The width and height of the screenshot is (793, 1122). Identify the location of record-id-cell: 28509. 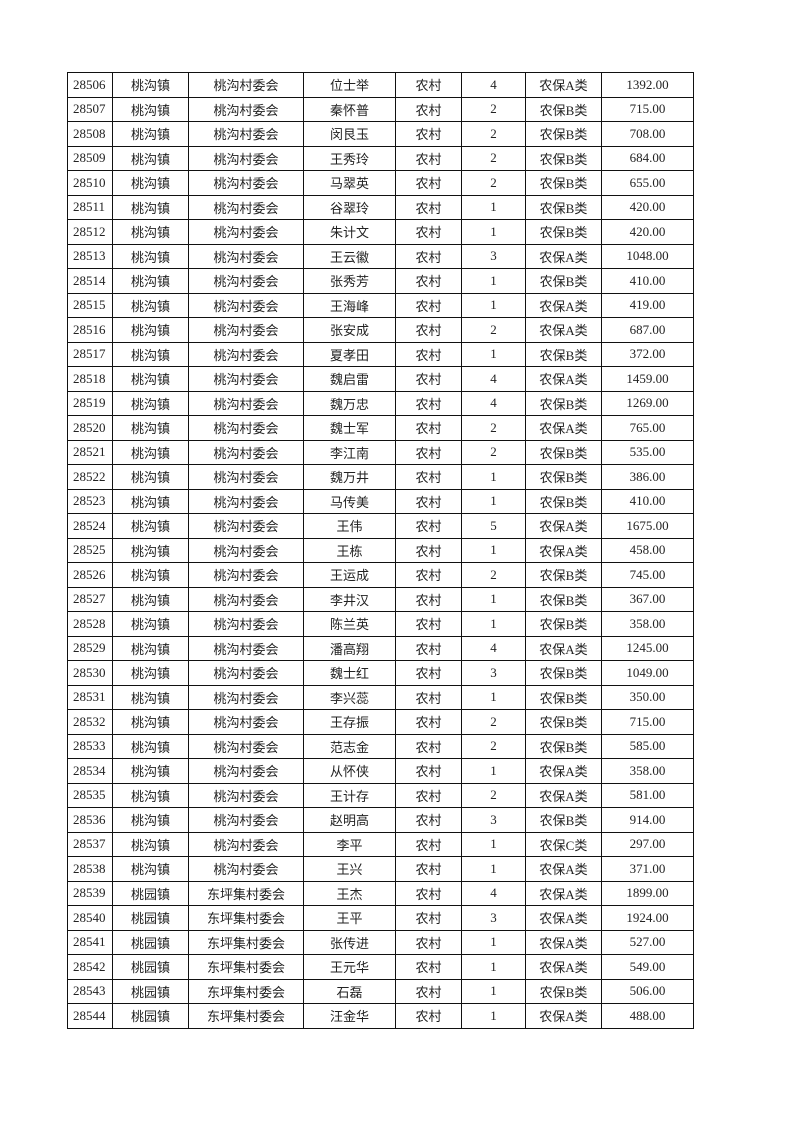
(90, 158).